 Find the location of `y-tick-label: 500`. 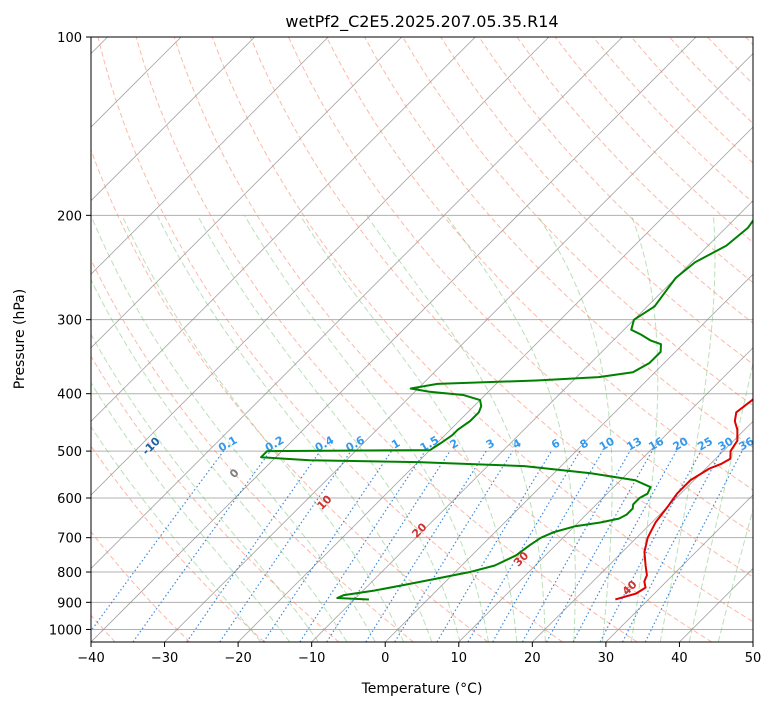

y-tick-label: 500 is located at coordinates (69, 452).